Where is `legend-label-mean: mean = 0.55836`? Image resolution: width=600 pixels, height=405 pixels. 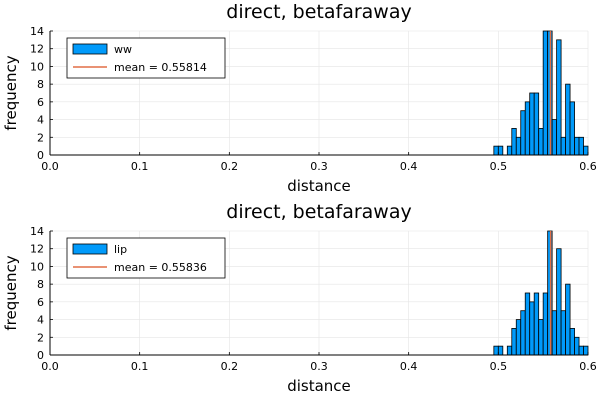 legend-label-mean: mean = 0.55836 is located at coordinates (160, 267).